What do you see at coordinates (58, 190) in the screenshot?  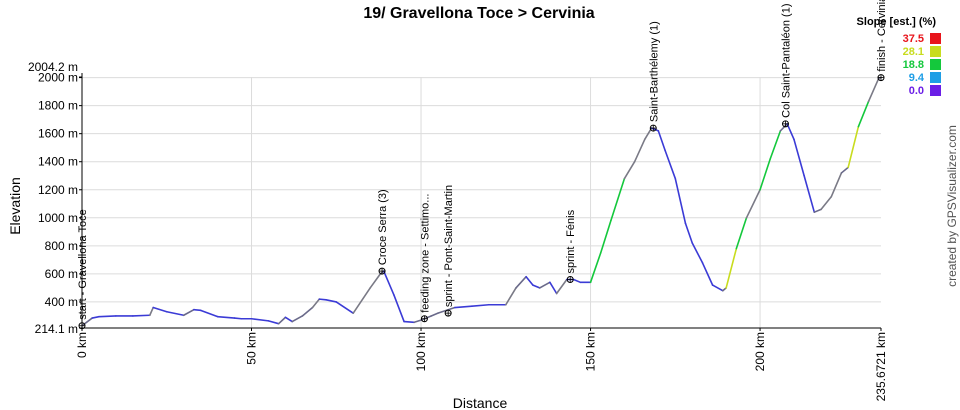 I see `y-tick-label: 1200 m` at bounding box center [58, 190].